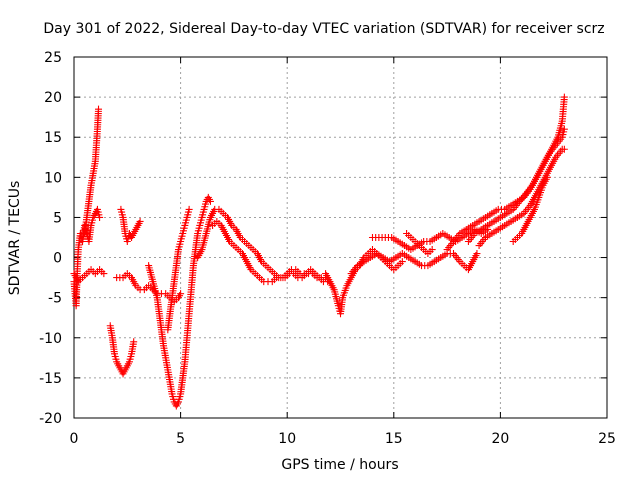 The height and width of the screenshot is (480, 640). I want to click on x-tick-label: 15, so click(394, 439).